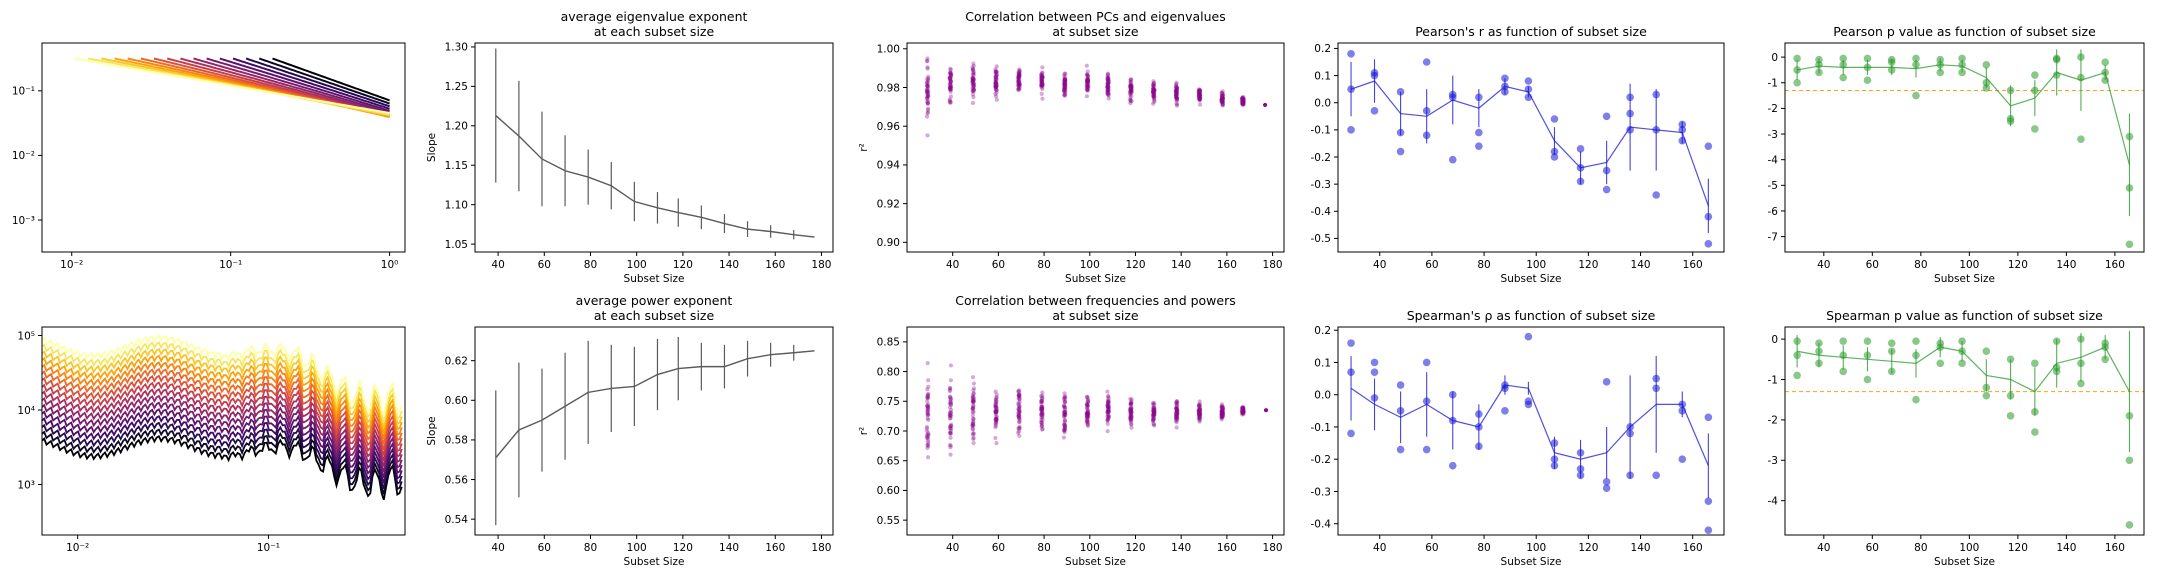 The height and width of the screenshot is (576, 2160). I want to click on y-tick-label: 1.05, so click(456, 245).